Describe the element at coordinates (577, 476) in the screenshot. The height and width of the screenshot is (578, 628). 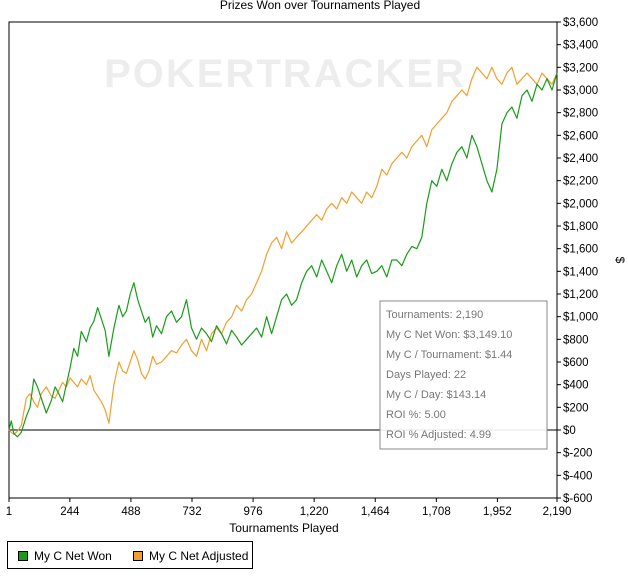
I see `y-tick-label: $-400` at that location.